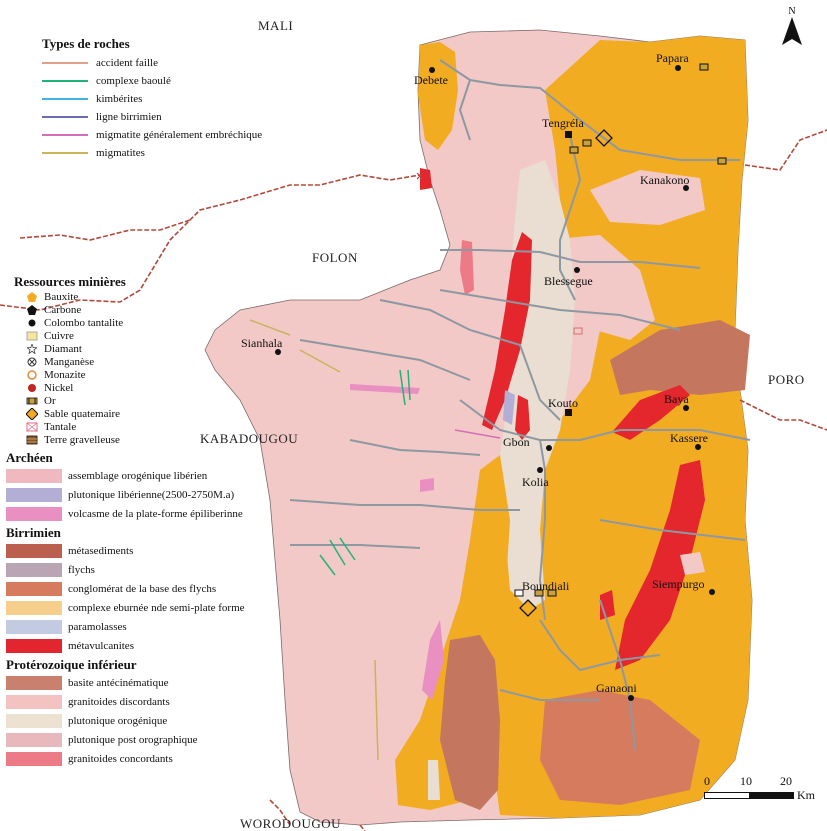  I want to click on dot-black-icon, so click(32, 323).